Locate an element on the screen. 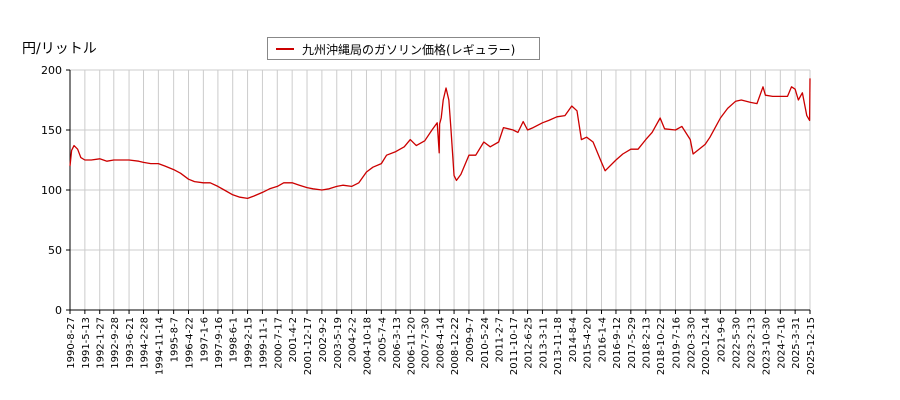 The height and width of the screenshot is (400, 900). x-tick-label: 2012-6-25 is located at coordinates (529, 343).